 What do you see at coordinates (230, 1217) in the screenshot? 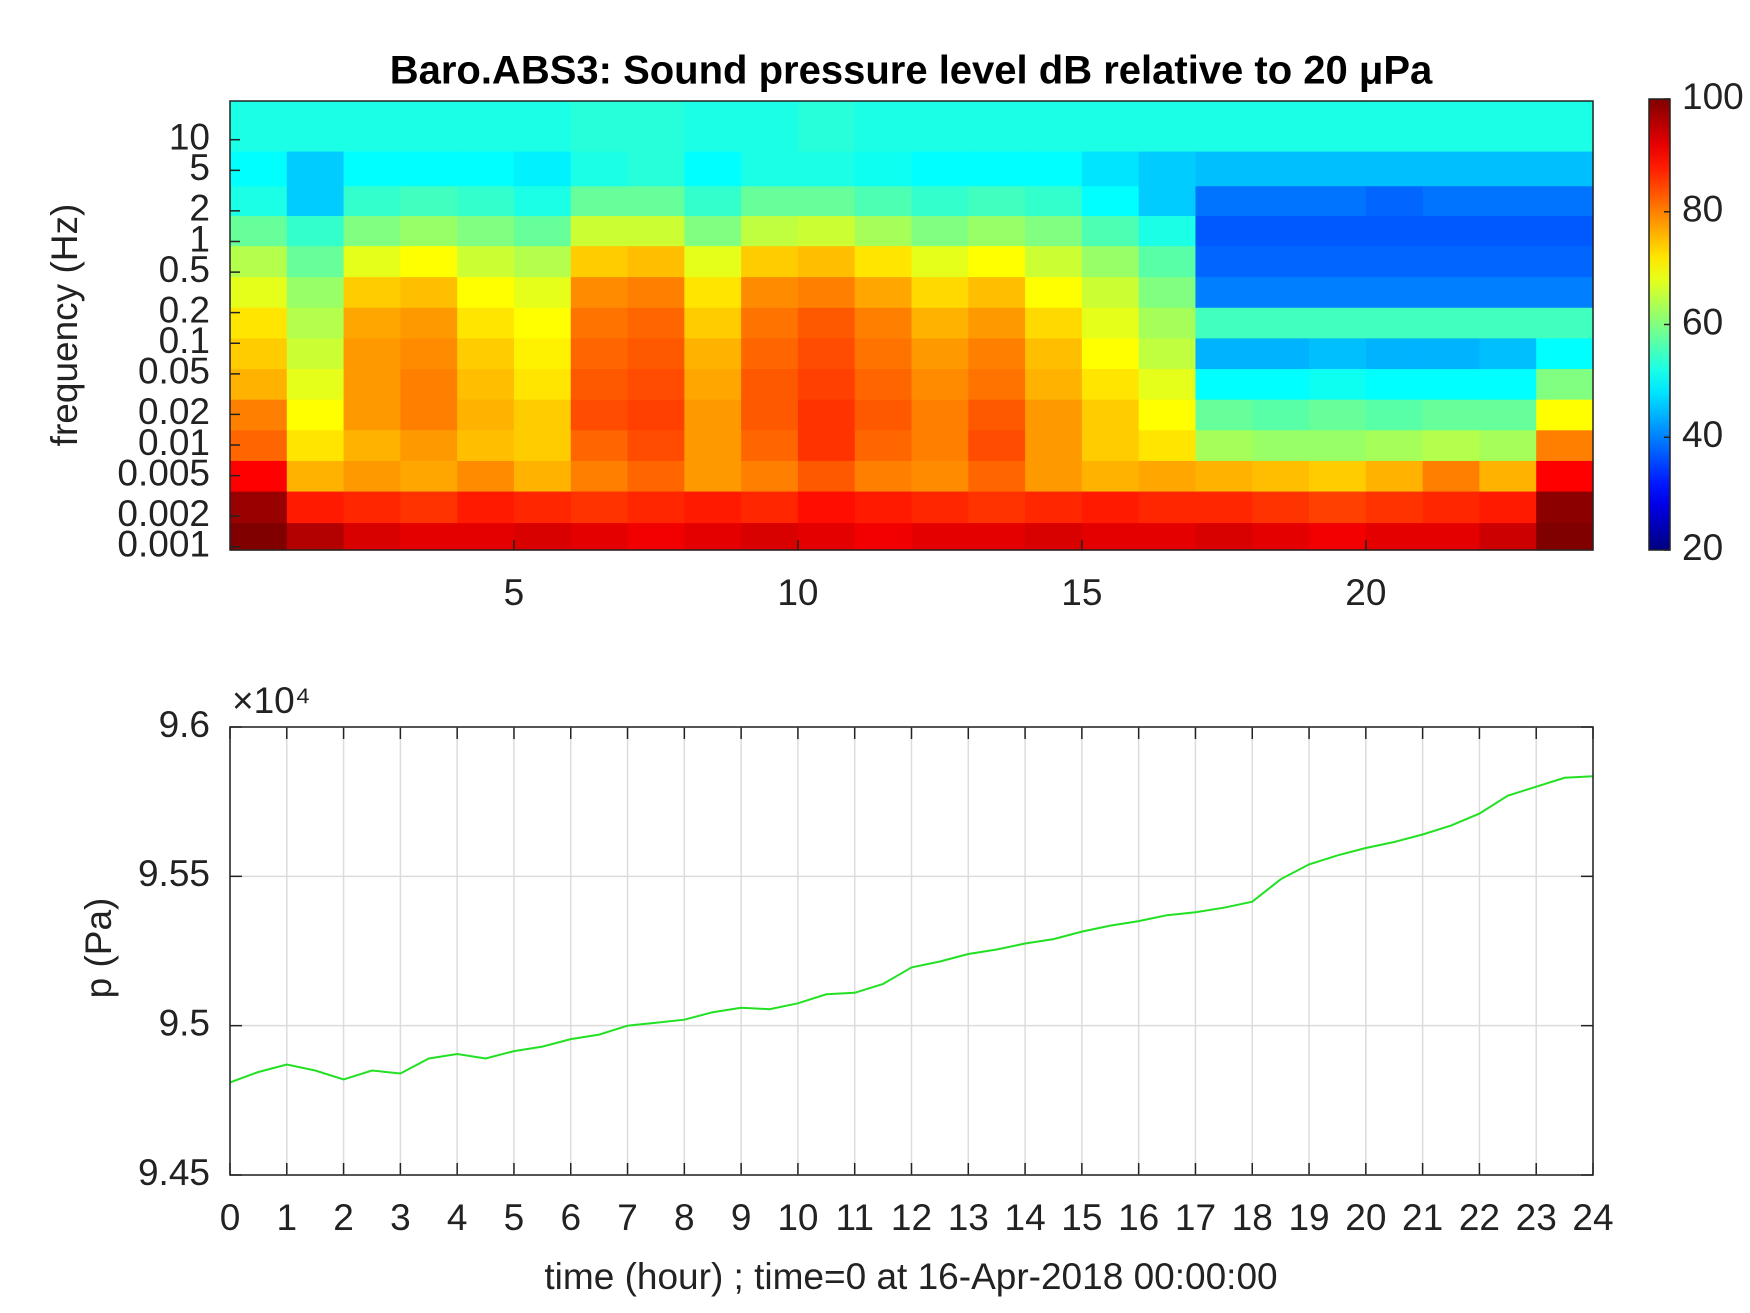
I see `x-tick-label: 0` at bounding box center [230, 1217].